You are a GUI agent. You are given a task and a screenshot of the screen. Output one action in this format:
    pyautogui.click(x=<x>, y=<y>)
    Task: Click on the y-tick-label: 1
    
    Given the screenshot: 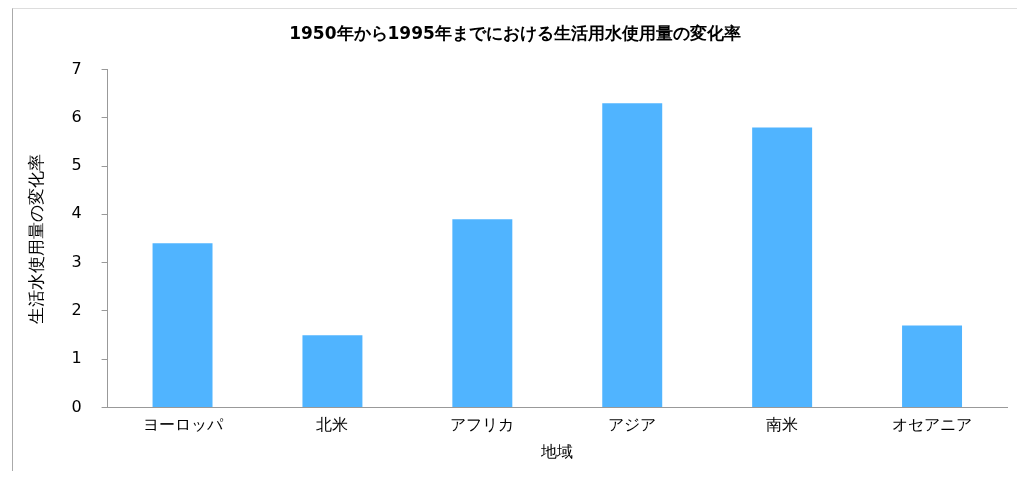 What is the action you would take?
    pyautogui.click(x=76, y=358)
    